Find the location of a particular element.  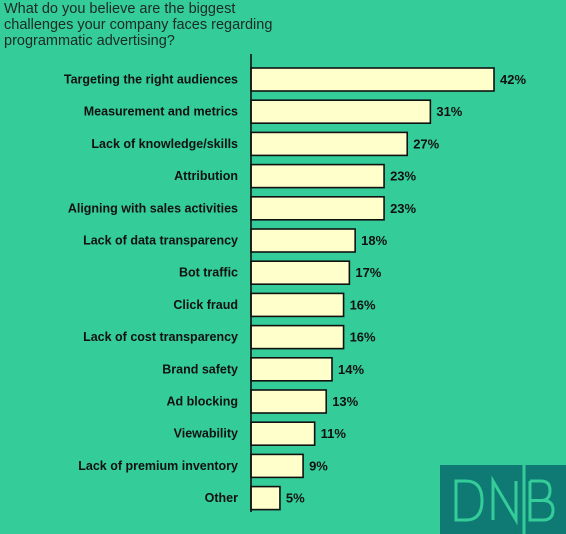

category-label: Lack of premium inventory is located at coordinates (158, 466).